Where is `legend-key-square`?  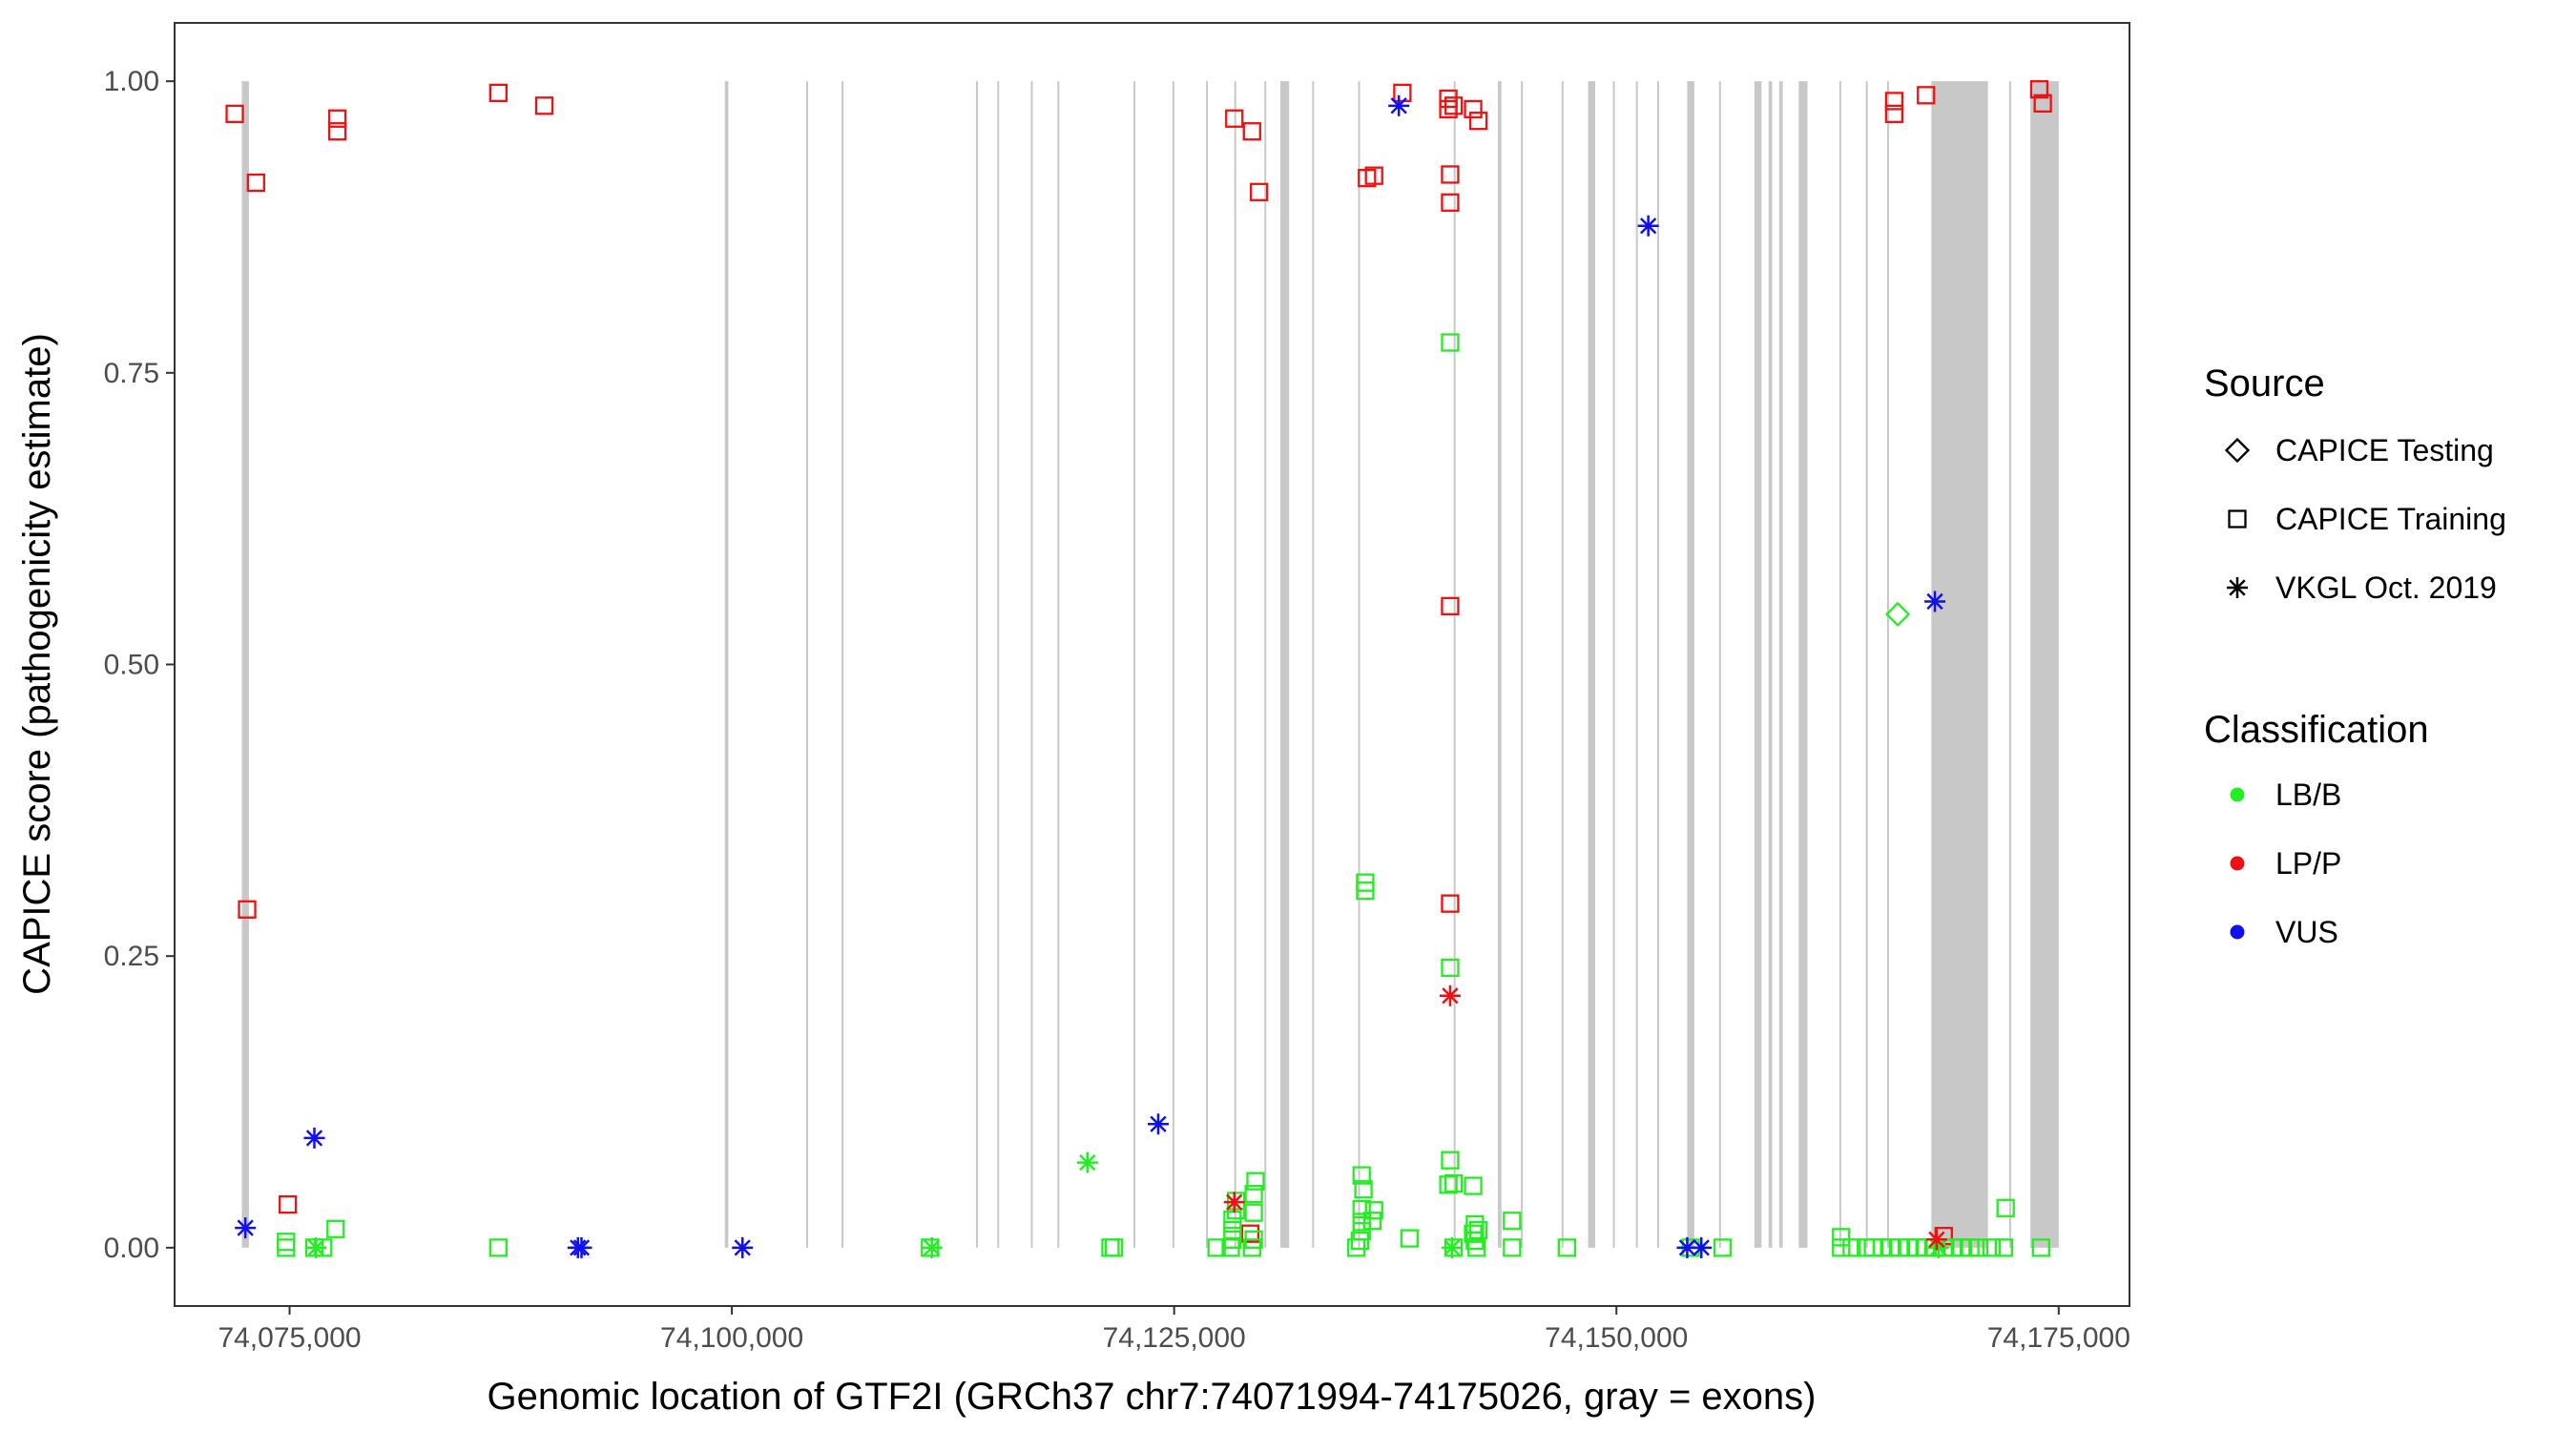 legend-key-square is located at coordinates (2237, 519).